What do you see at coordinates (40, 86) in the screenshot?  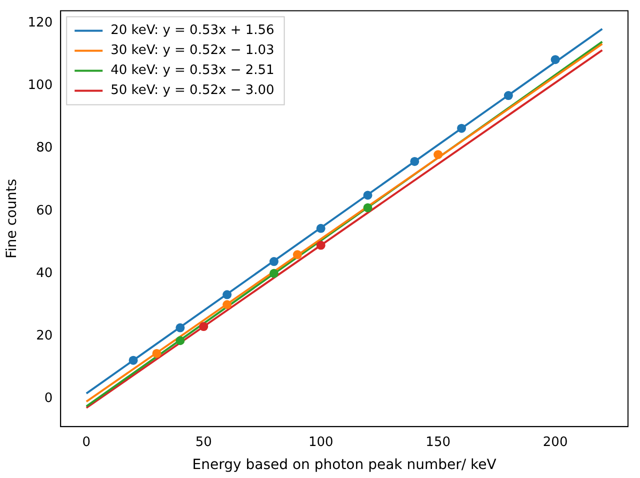 I see `y-tick-label: 100` at bounding box center [40, 86].